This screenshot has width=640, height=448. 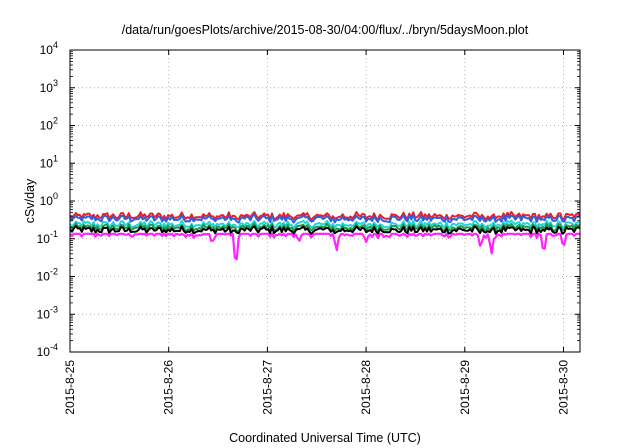 I want to click on y-tick-exponent: 4, so click(x=55, y=45).